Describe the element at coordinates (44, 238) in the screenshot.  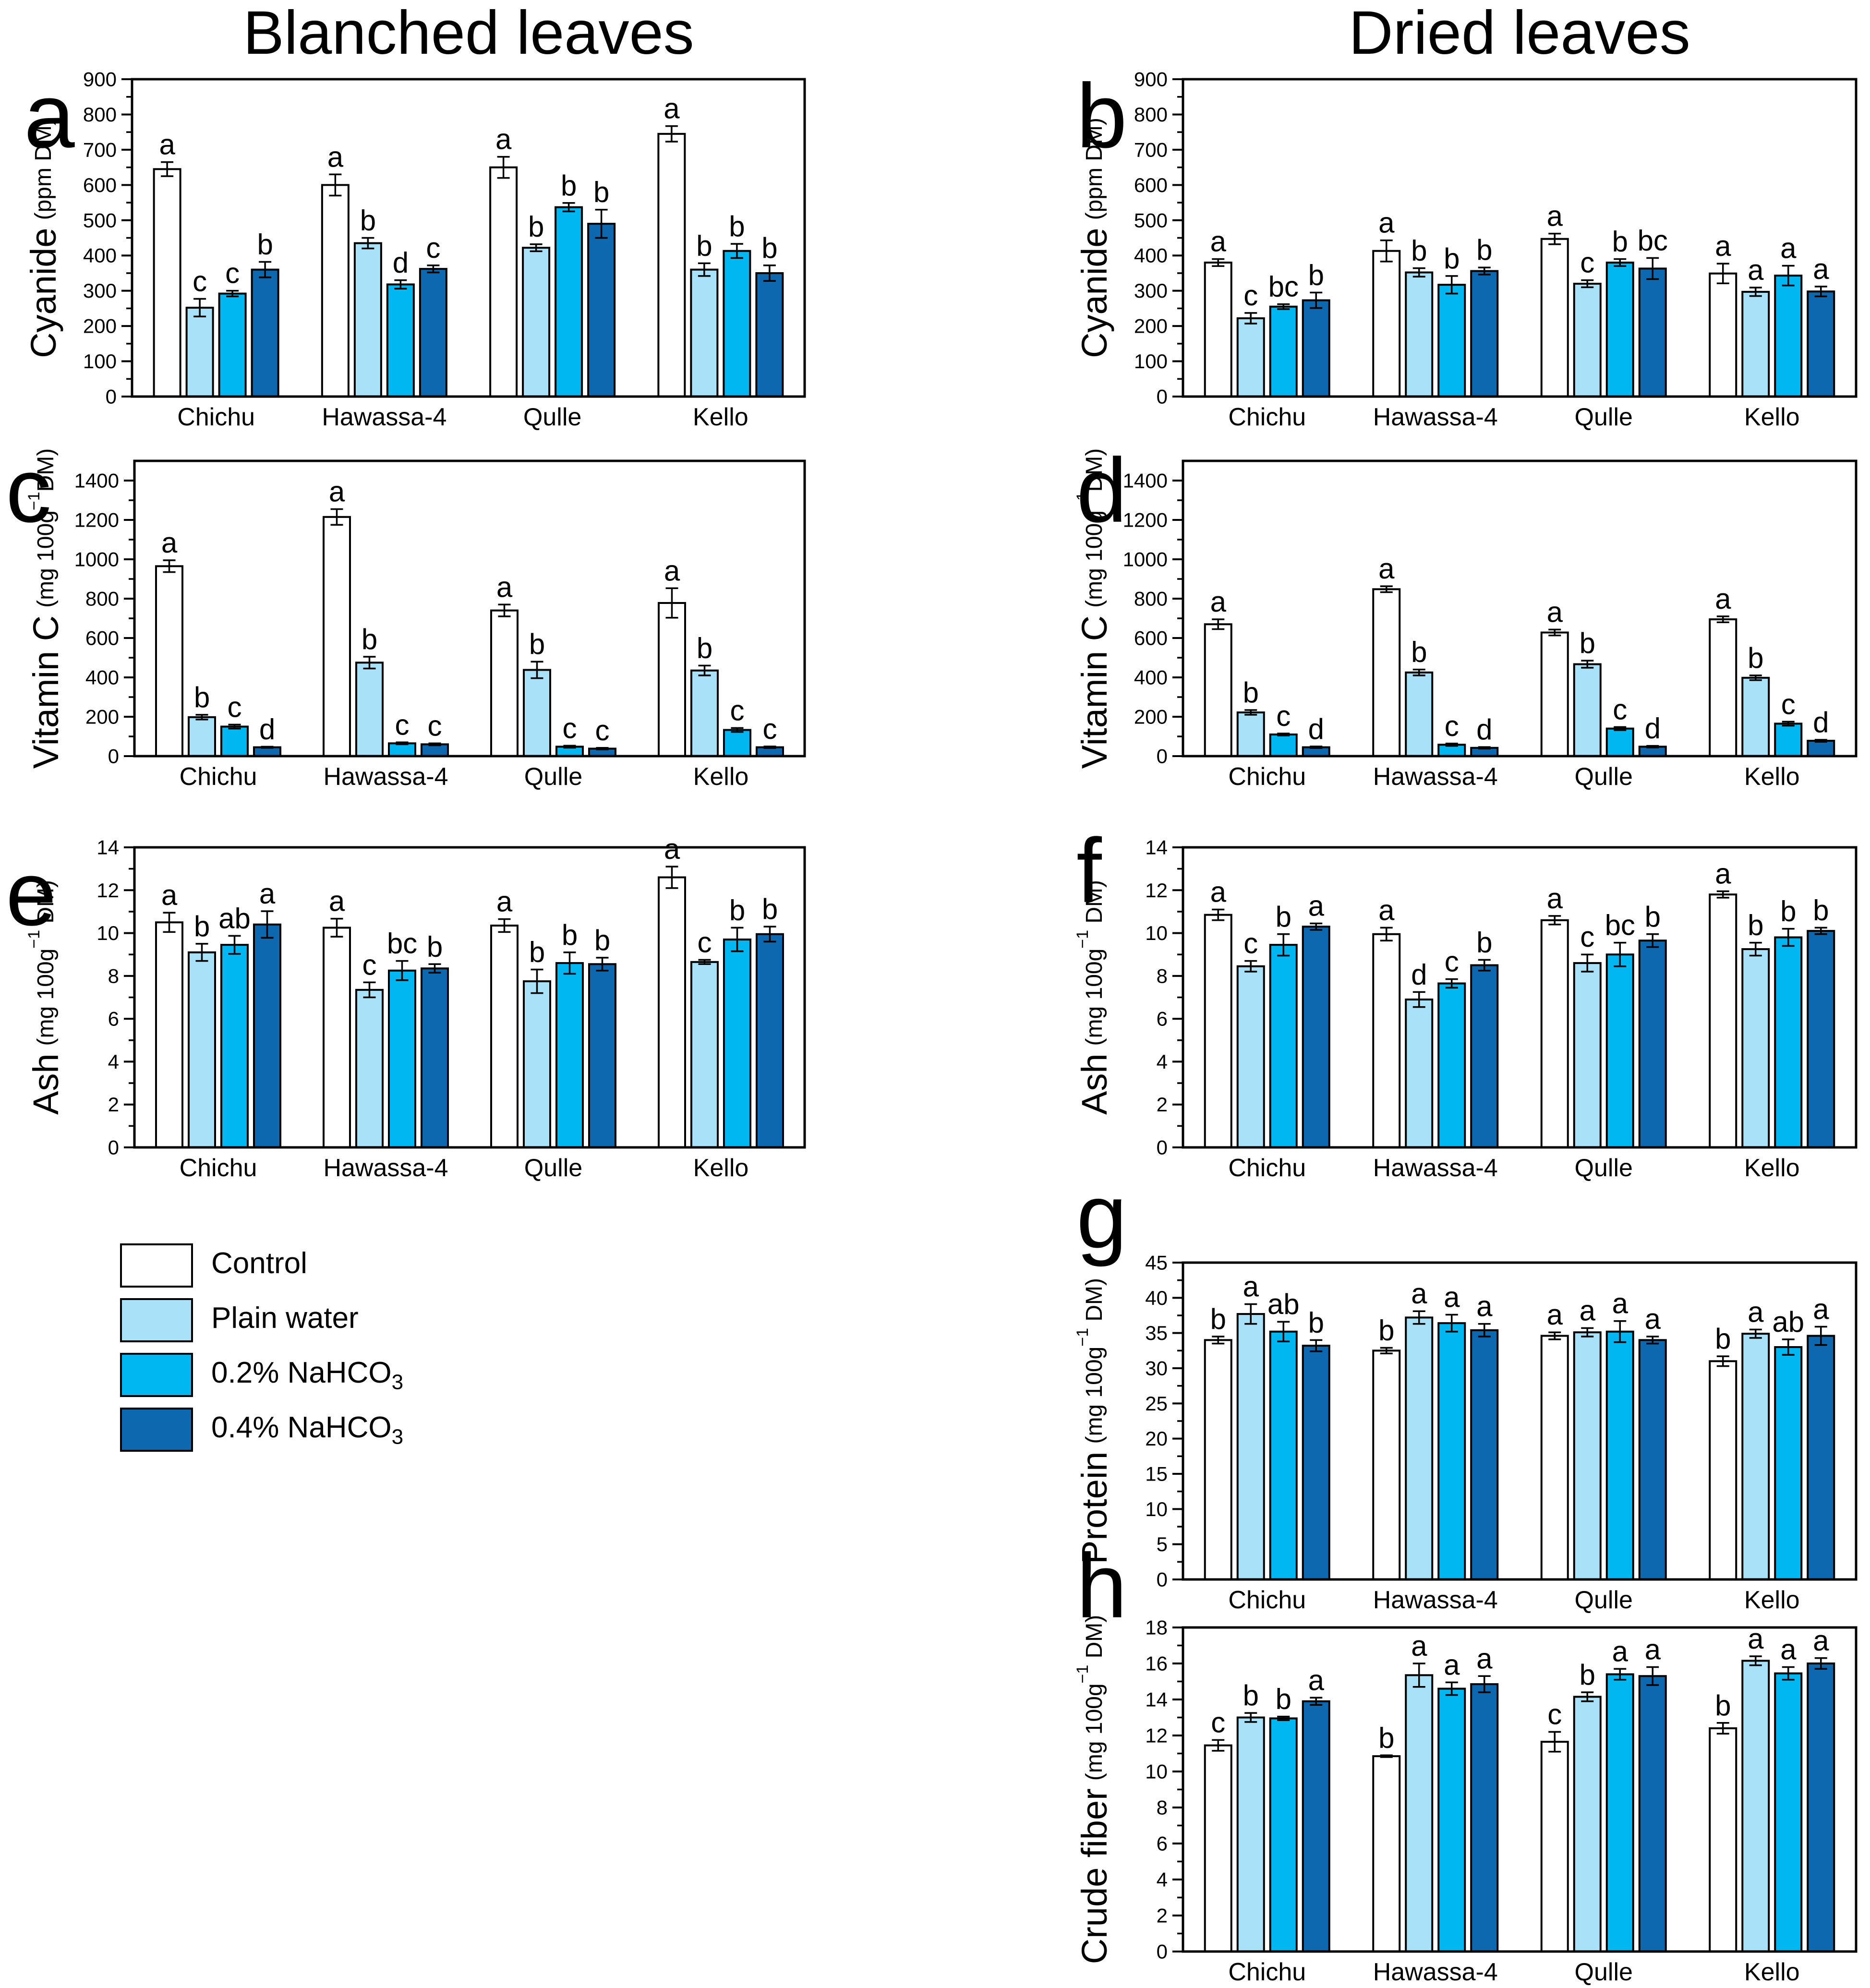
I see `y-axis-label: Cyanide(ppm DM)` at that location.